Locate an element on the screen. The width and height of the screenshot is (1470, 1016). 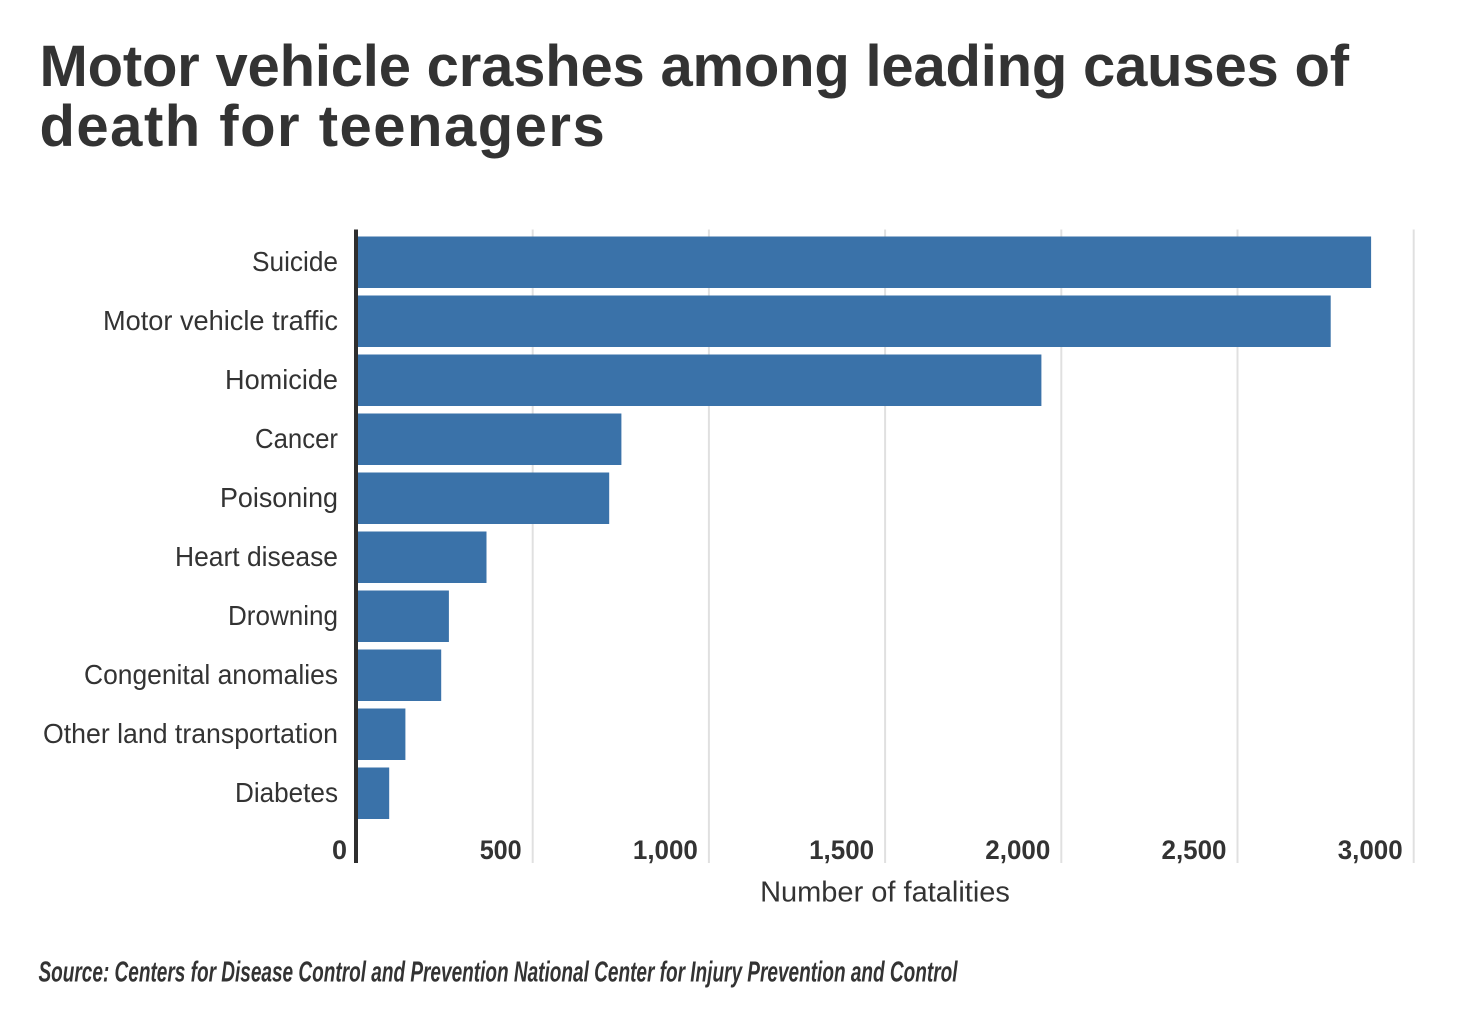
svg-text: Drowning is located at coordinates (283, 615).